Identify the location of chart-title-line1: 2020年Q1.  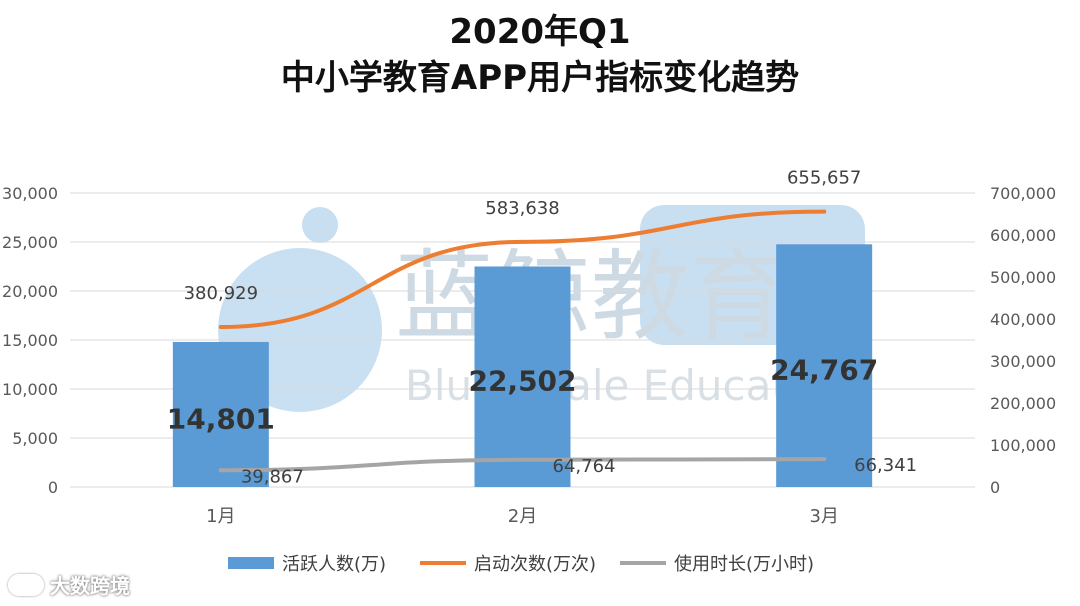
(540, 32).